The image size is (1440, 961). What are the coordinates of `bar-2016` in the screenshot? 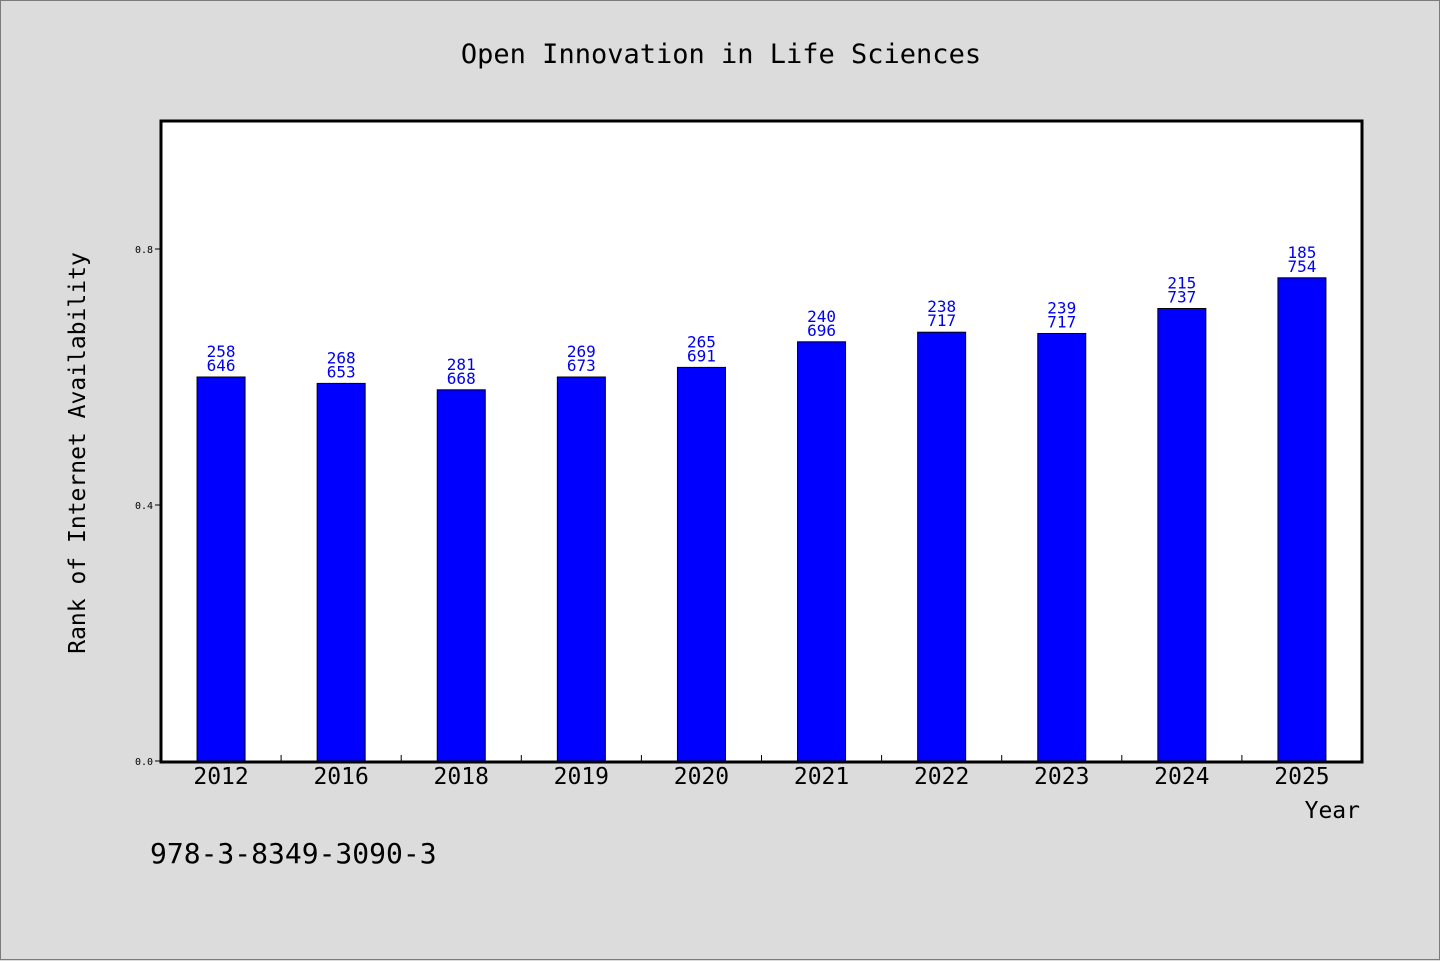 It's located at (341, 572).